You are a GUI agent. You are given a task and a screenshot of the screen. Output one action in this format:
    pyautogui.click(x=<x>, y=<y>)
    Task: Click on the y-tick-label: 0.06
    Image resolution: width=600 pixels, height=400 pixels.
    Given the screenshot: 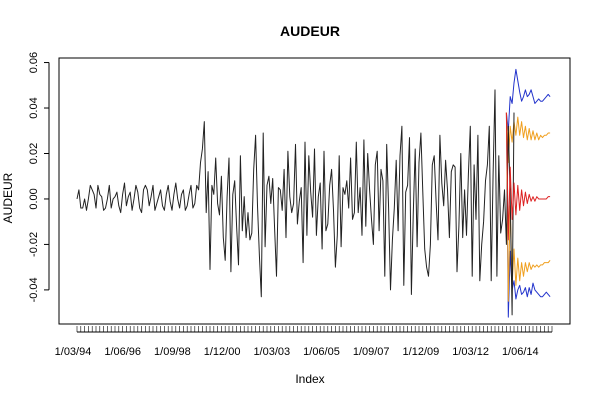 What is the action you would take?
    pyautogui.click(x=34, y=62)
    